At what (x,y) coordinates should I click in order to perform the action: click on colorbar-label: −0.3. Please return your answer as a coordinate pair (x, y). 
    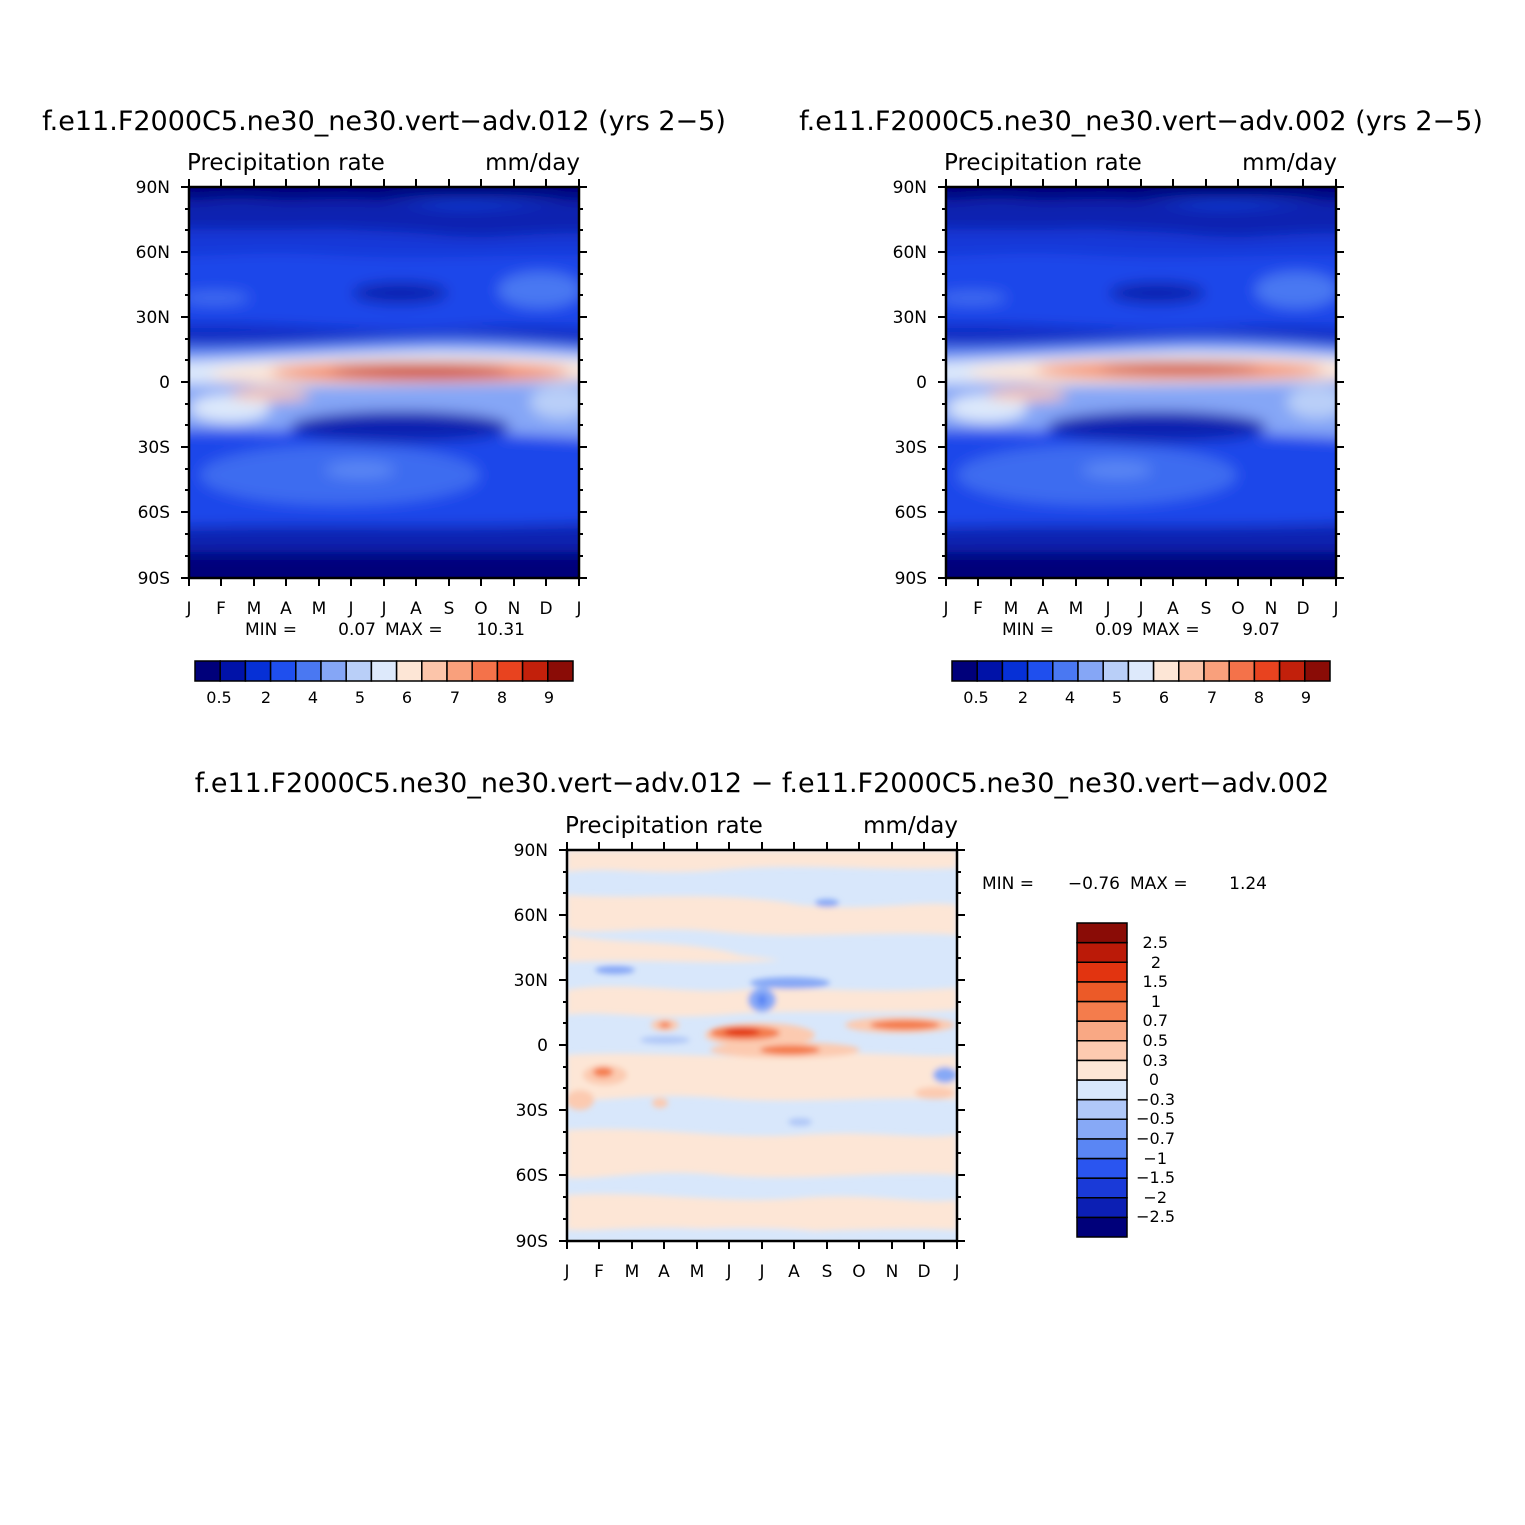
    Looking at the image, I should click on (1155, 1099).